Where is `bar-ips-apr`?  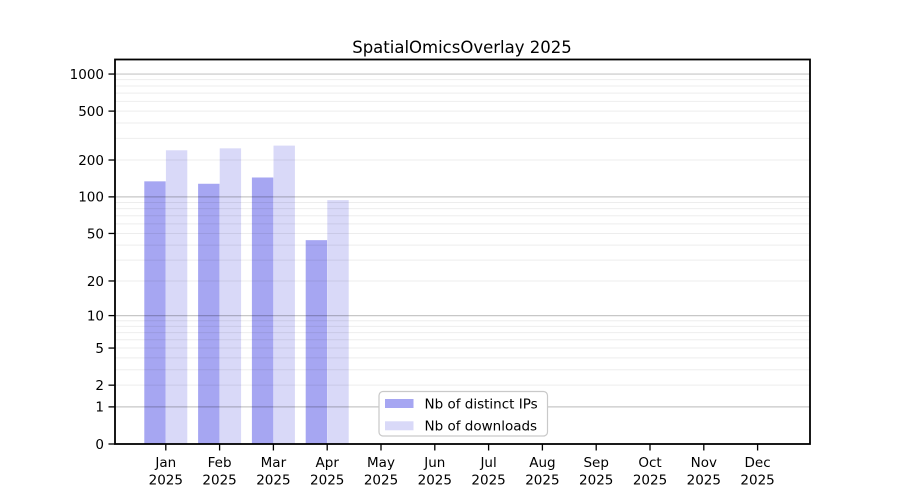 bar-ips-apr is located at coordinates (316, 342).